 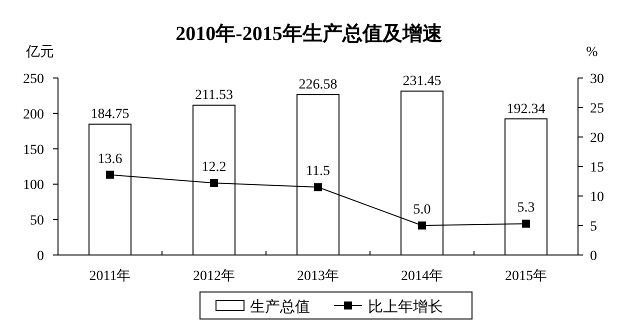 I want to click on y-tick-label: 200, so click(x=33, y=114).